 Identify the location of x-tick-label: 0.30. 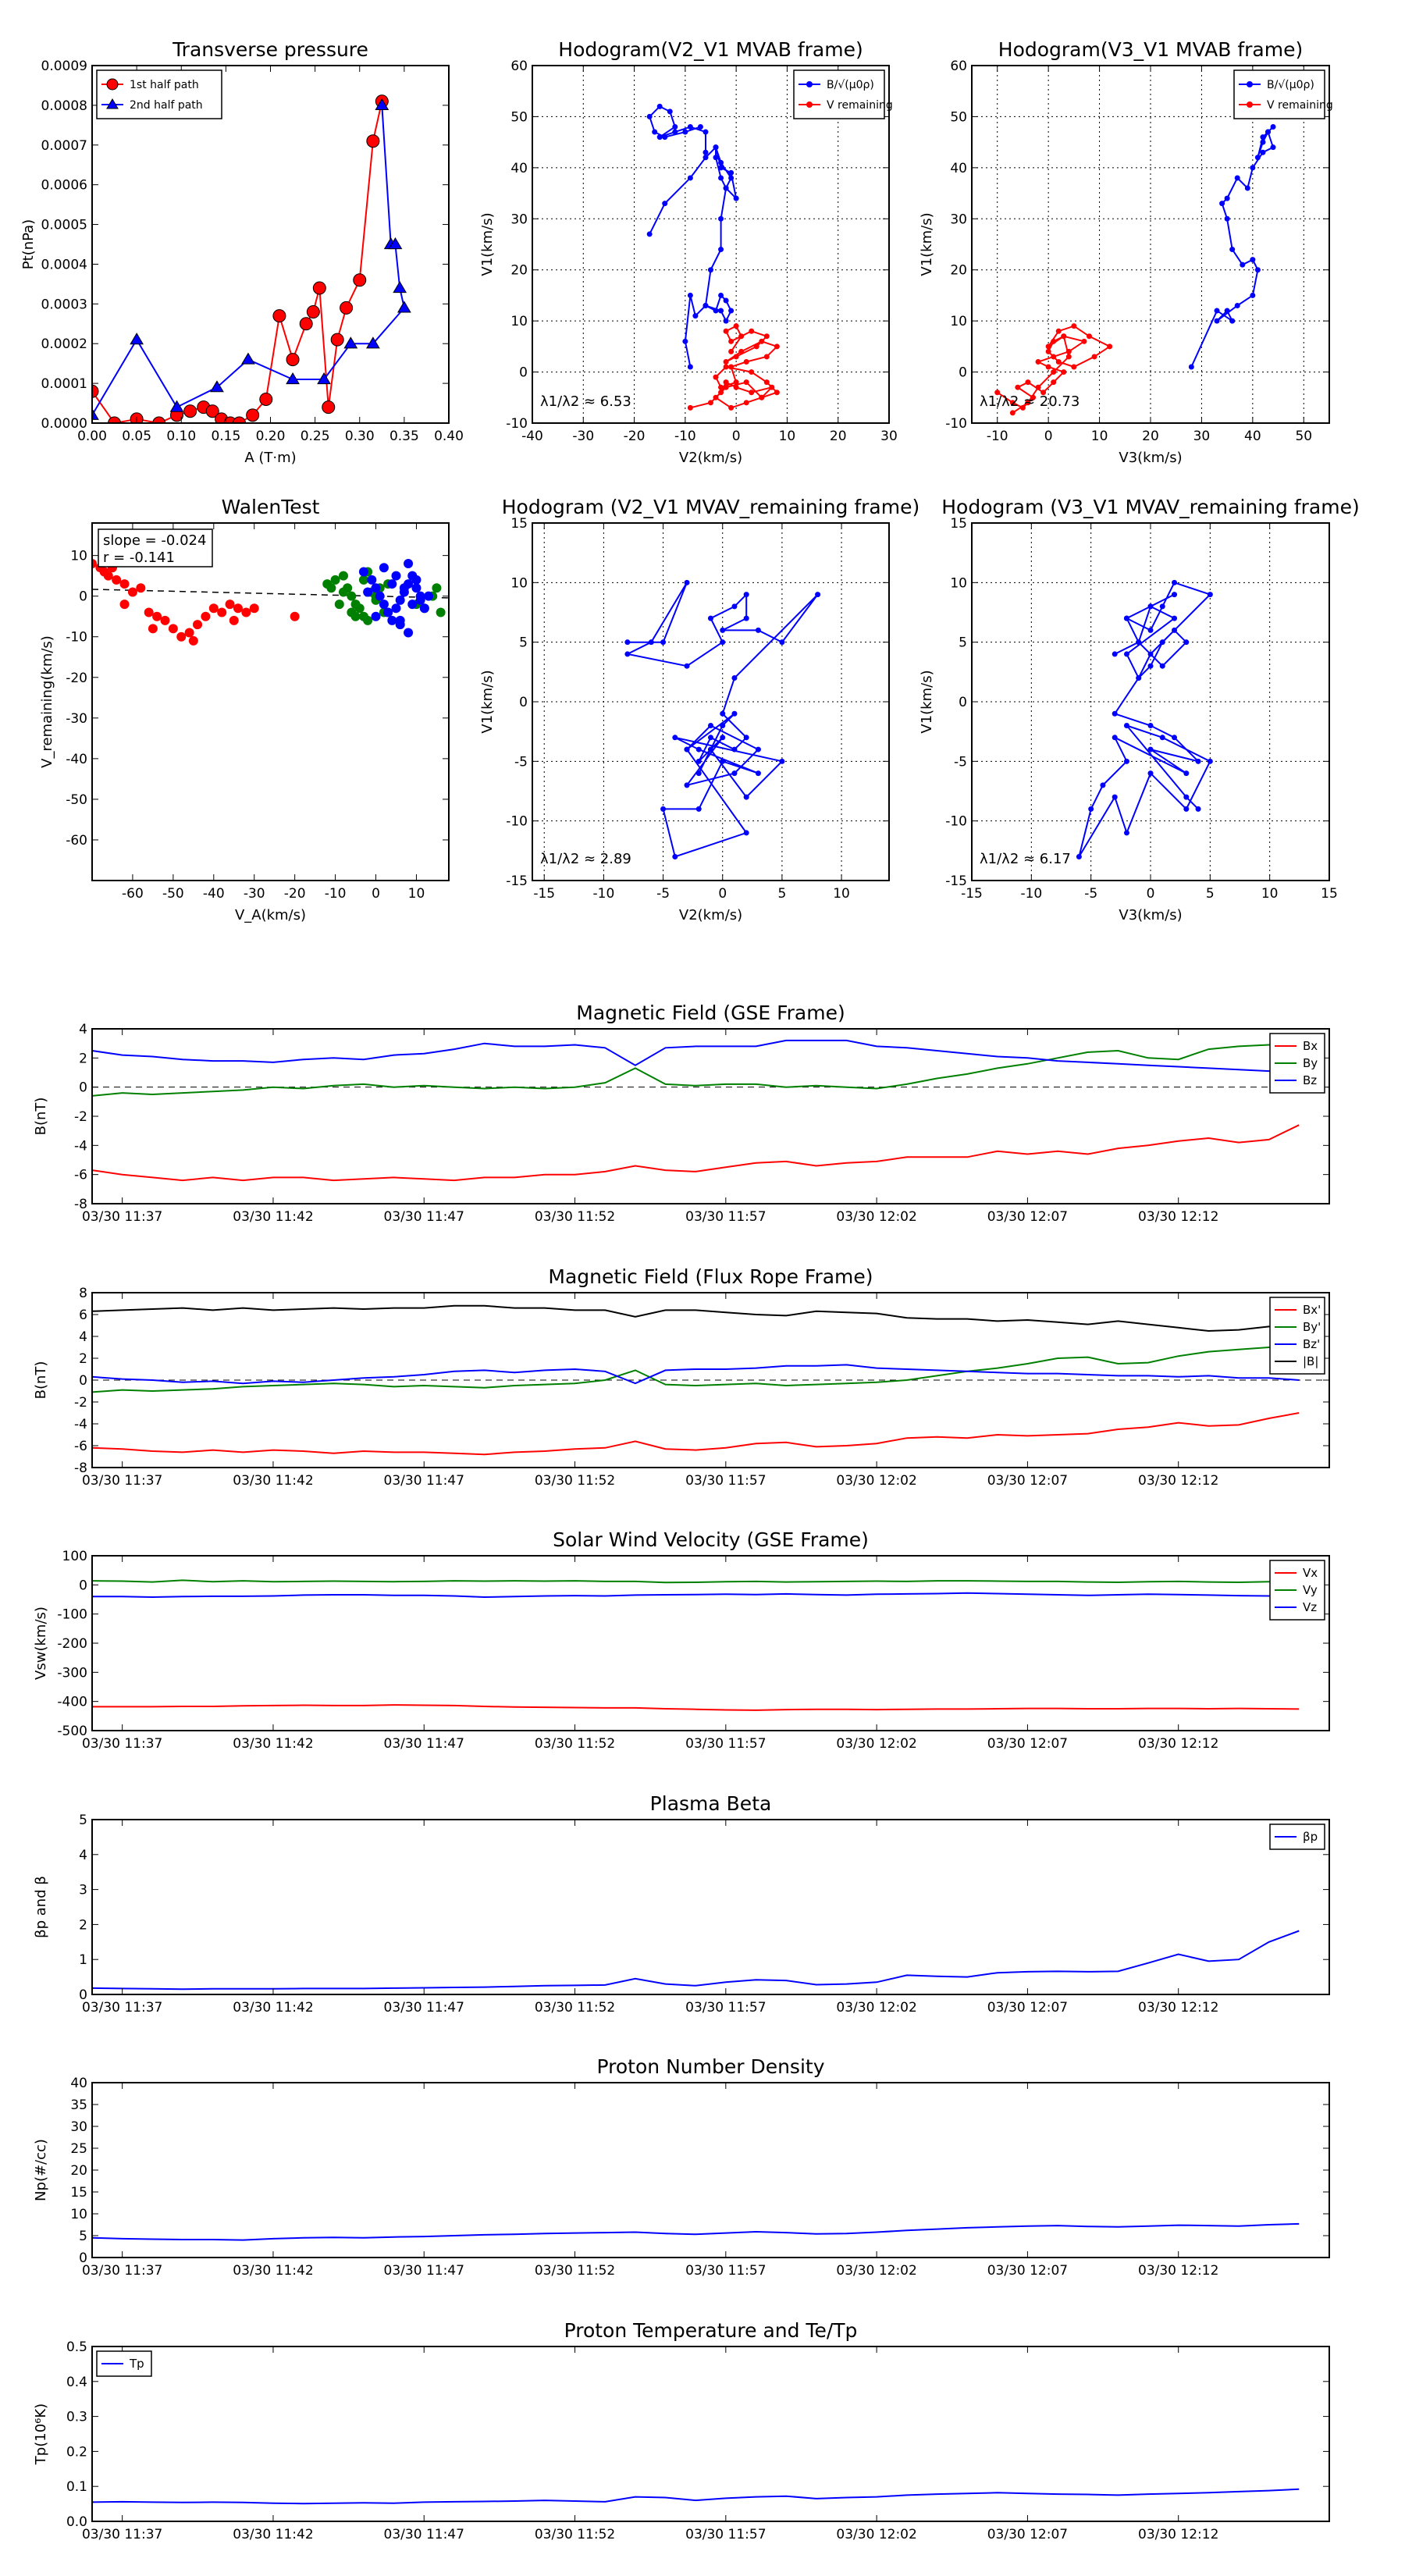
(360, 436).